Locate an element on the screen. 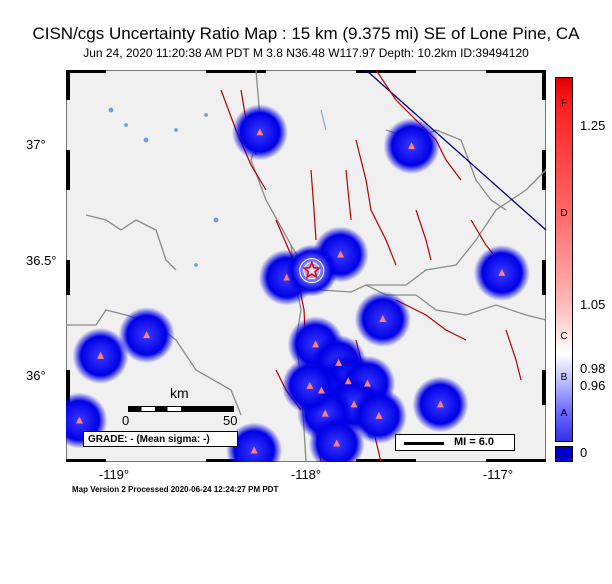 This screenshot has height=584, width=612. colorbar-letter-b: B is located at coordinates (564, 377).